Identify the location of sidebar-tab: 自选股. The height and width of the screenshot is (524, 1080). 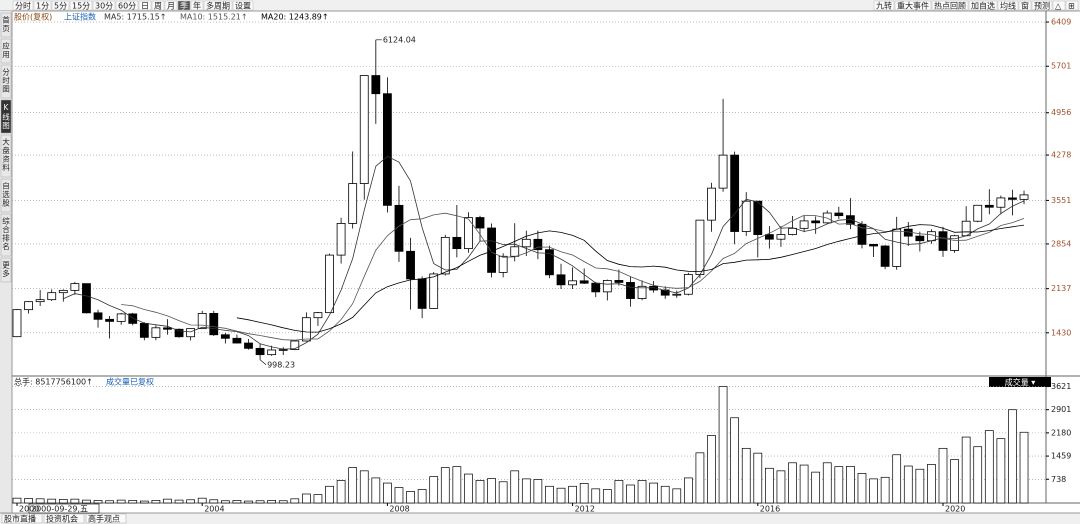
(5, 194).